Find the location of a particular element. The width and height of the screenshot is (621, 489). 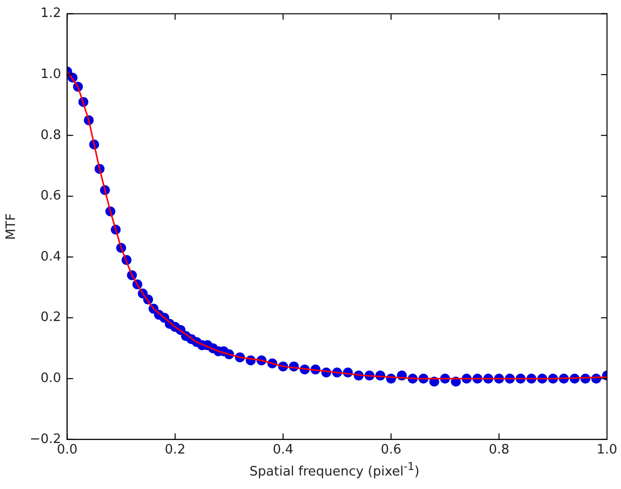

x-tick-label: 0.4 is located at coordinates (283, 450).